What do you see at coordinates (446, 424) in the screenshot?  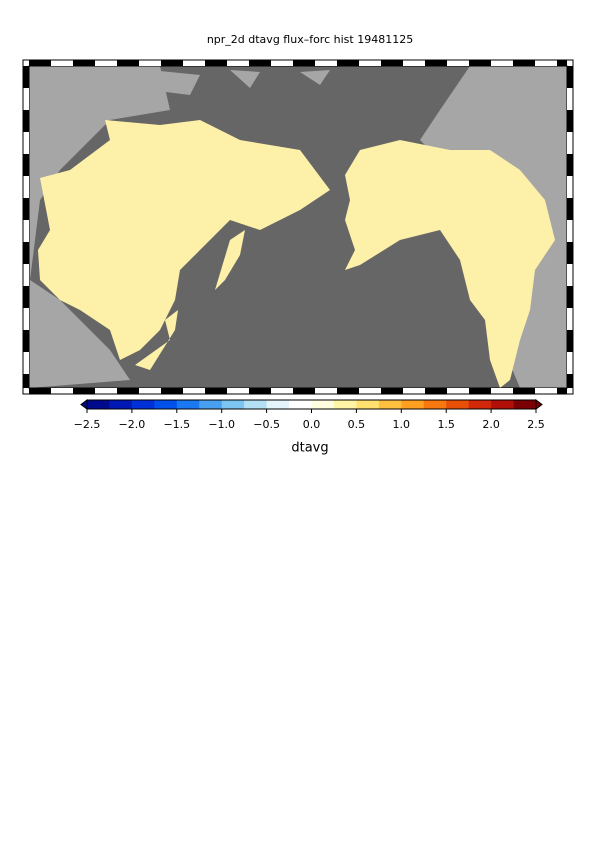 I see `colorbar-tick-label: 1.5` at bounding box center [446, 424].